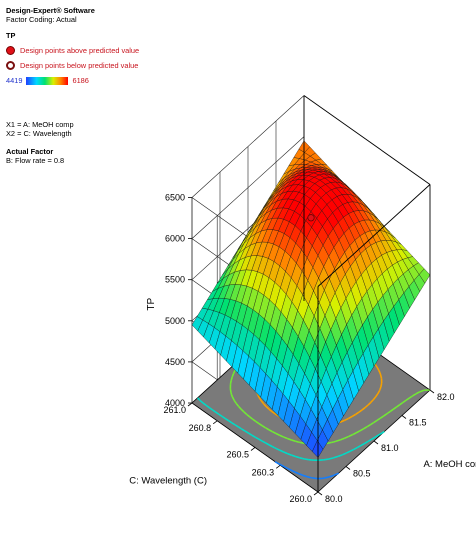 This screenshot has width=476, height=542. I want to click on z-tick-label: 6500, so click(175, 198).